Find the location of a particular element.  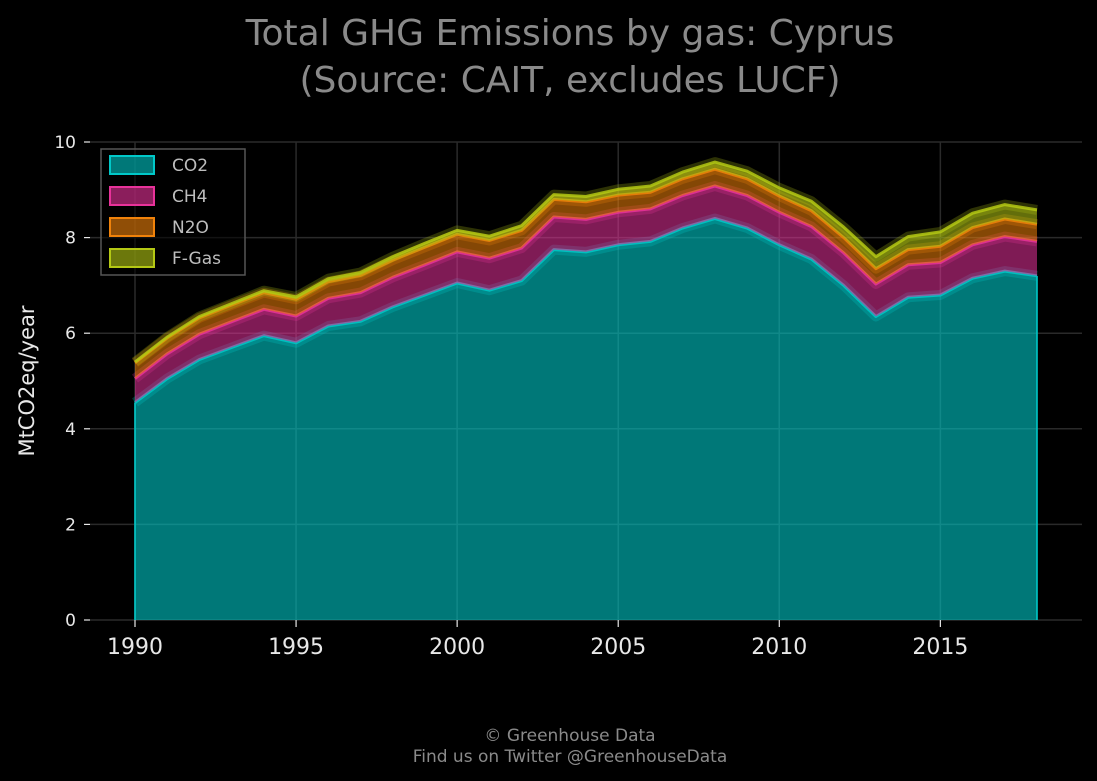

x-tick-label: 2005 is located at coordinates (618, 647).